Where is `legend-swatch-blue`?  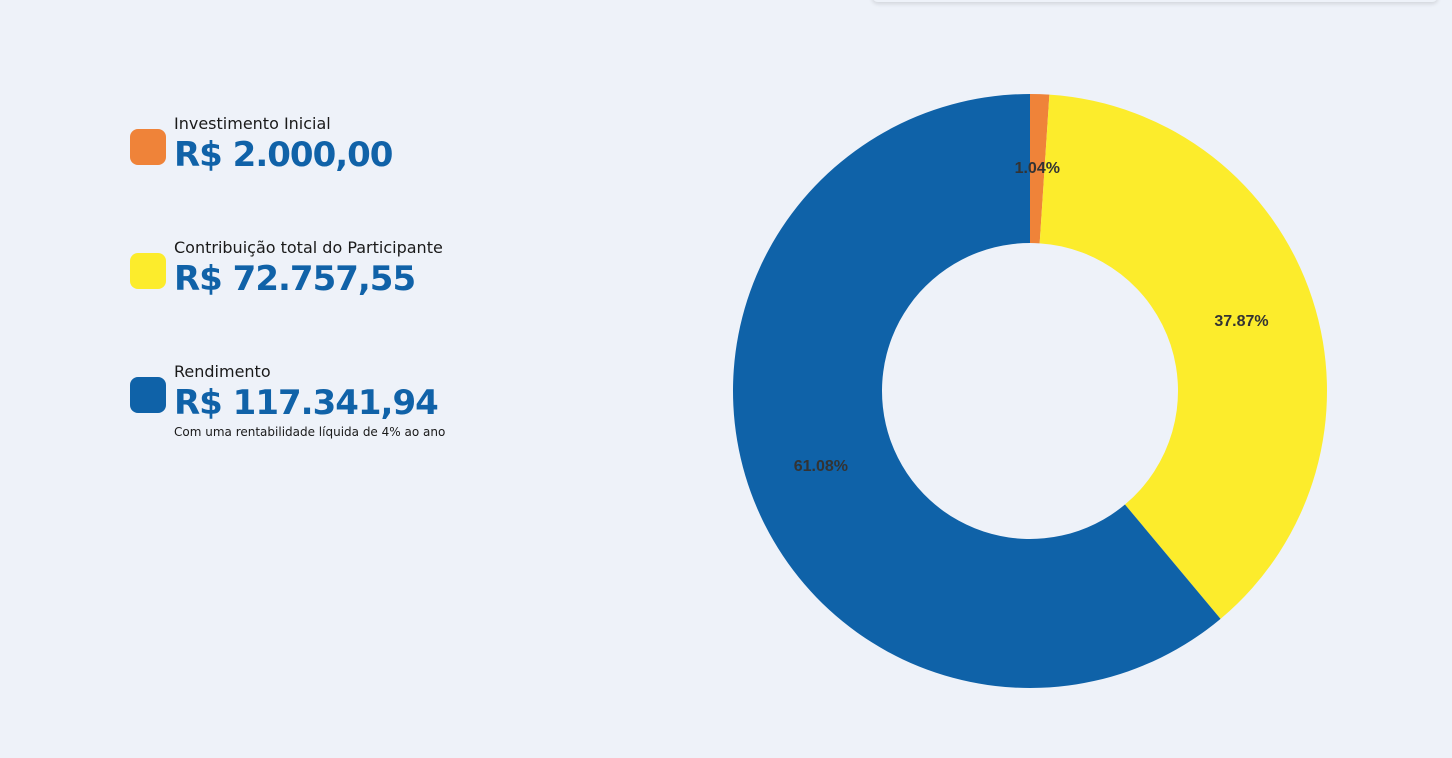 legend-swatch-blue is located at coordinates (148, 395).